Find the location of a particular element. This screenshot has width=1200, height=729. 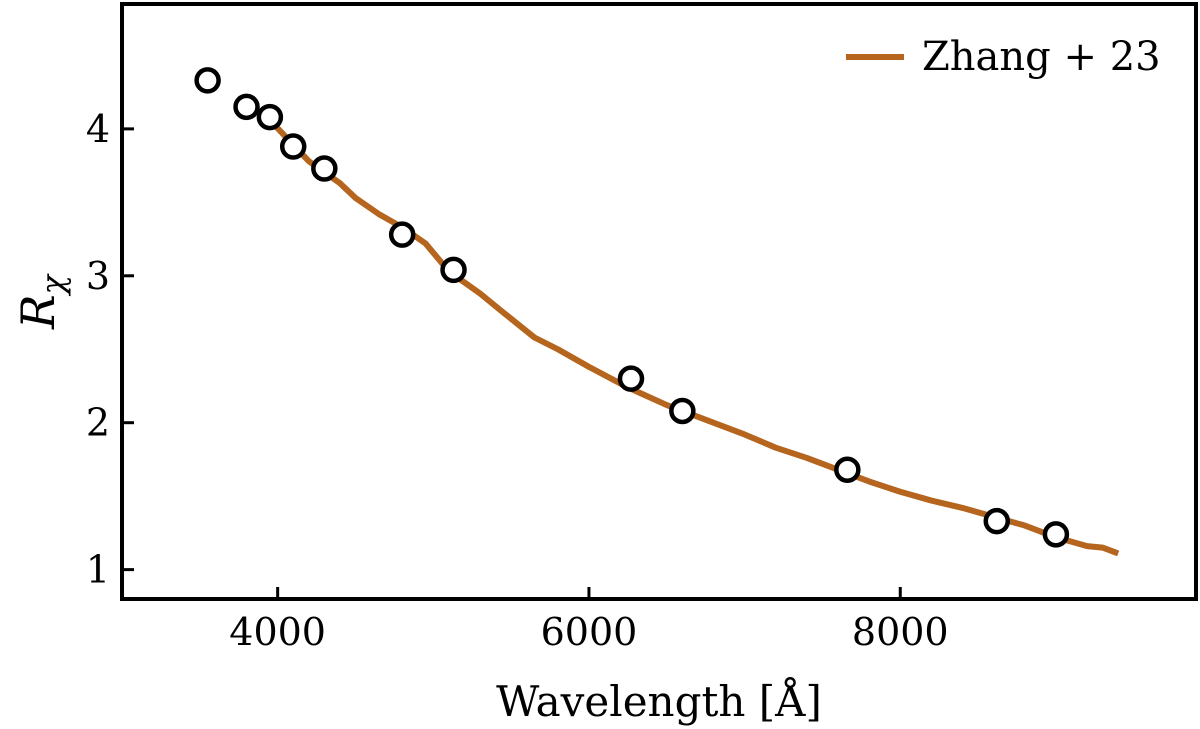

y-tick-label-2: 2 is located at coordinates (98, 423).